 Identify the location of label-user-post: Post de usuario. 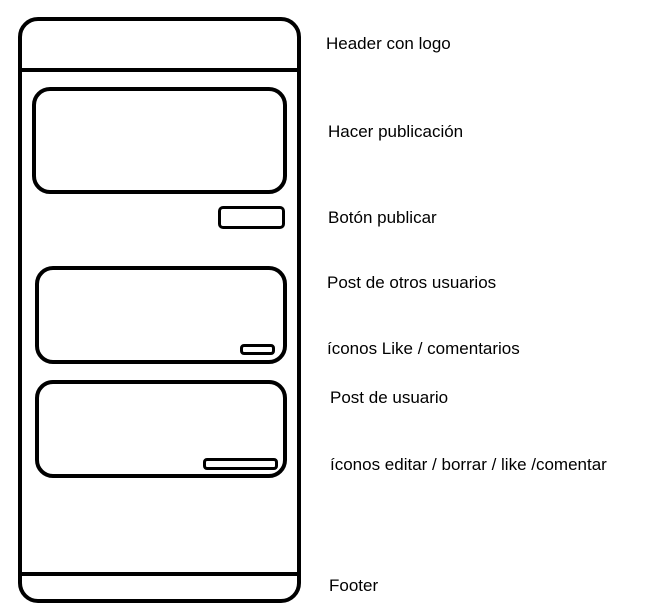
(389, 397).